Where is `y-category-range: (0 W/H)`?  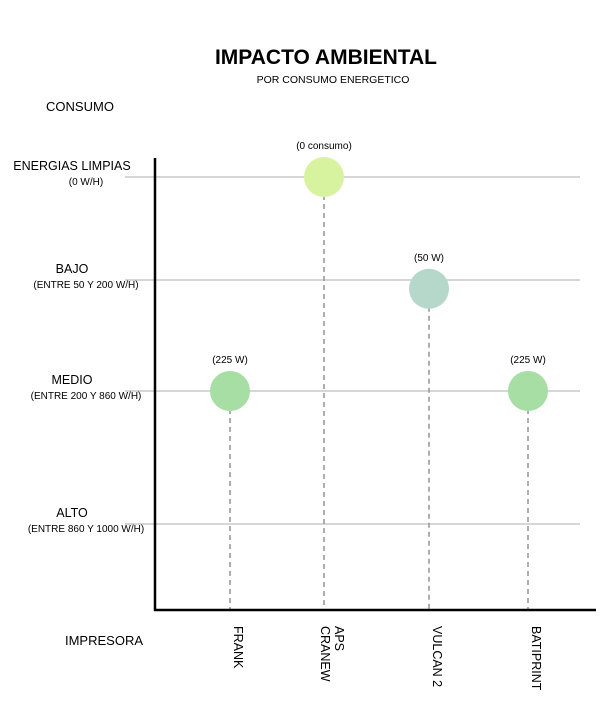
y-category-range: (0 W/H) is located at coordinates (86, 182).